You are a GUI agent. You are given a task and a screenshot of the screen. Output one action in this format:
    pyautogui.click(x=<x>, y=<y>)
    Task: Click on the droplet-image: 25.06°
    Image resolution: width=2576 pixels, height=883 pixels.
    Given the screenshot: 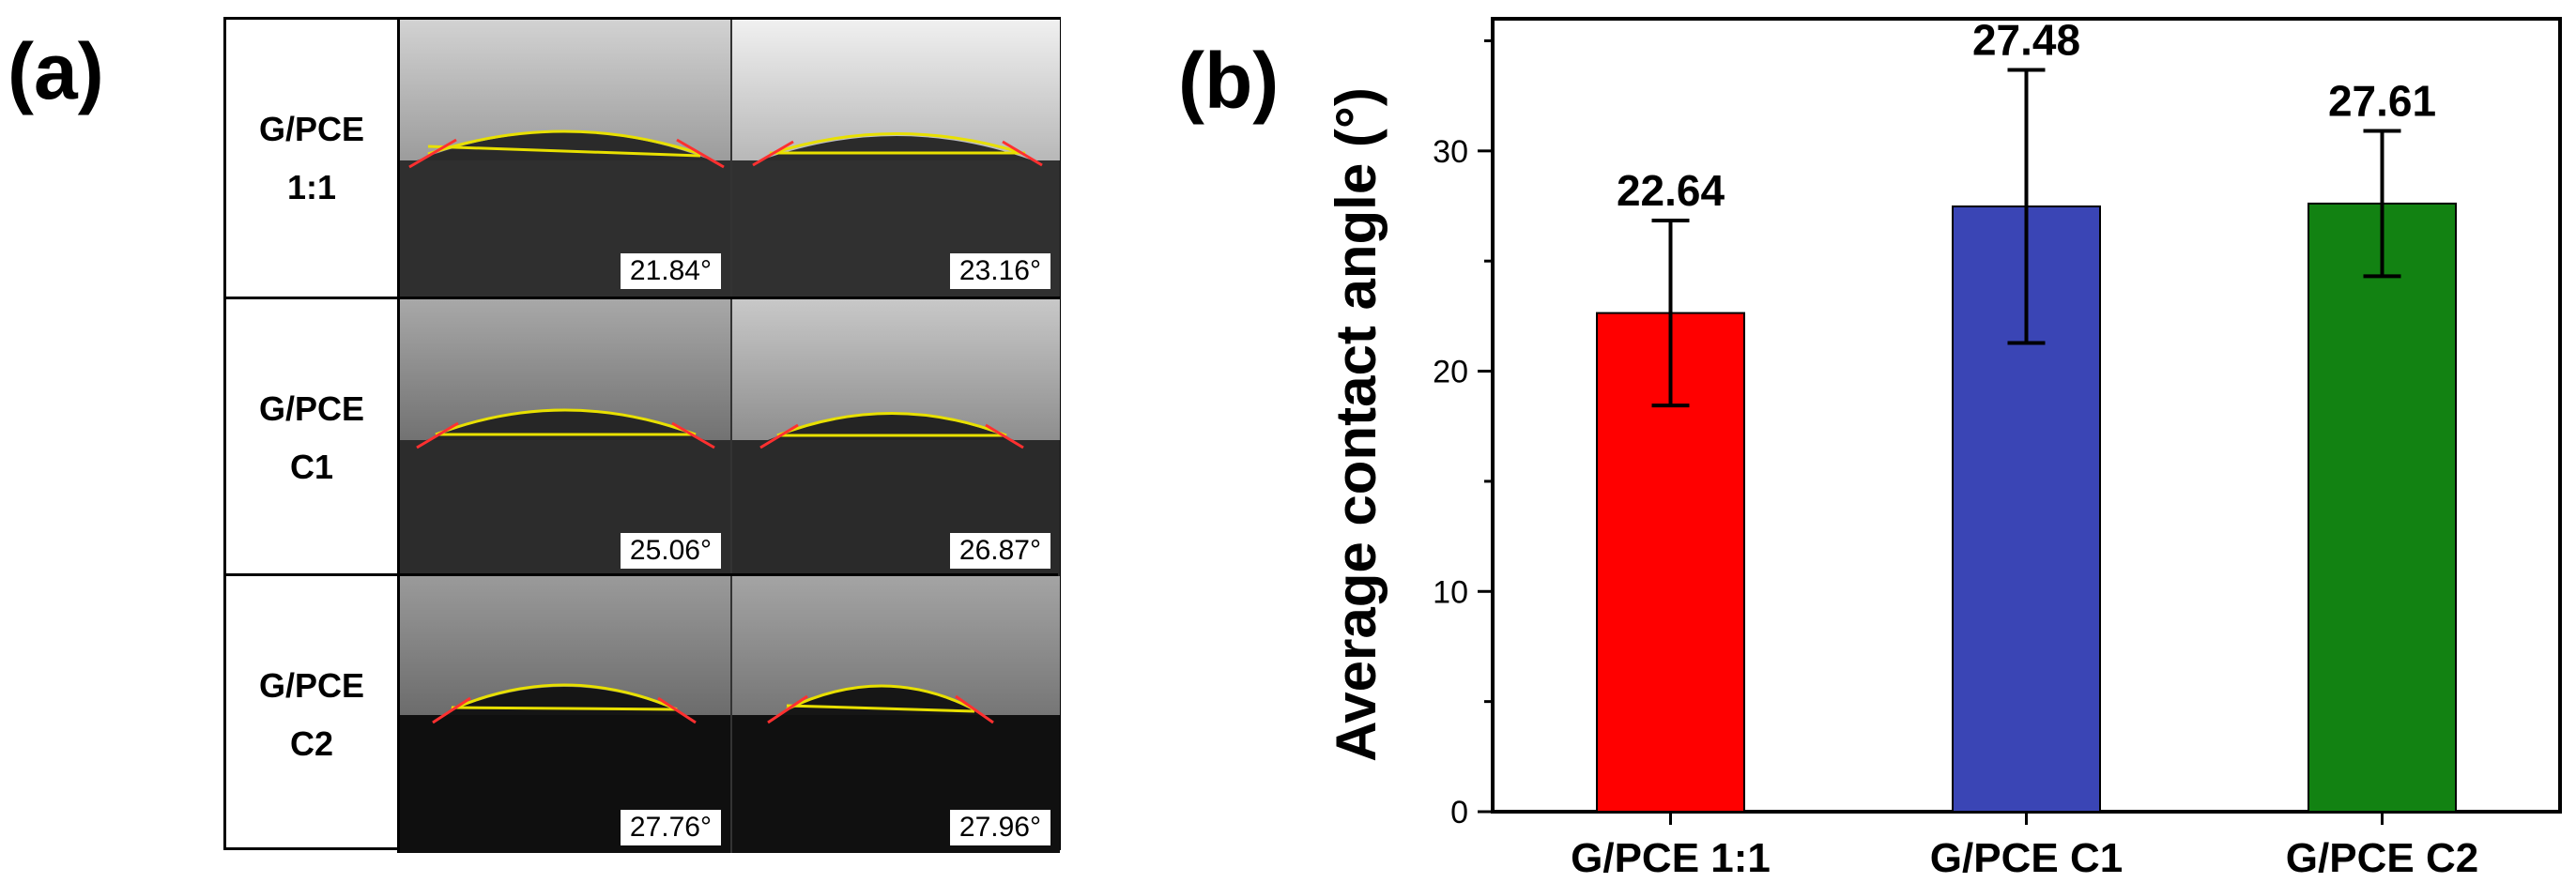 What is the action you would take?
    pyautogui.click(x=565, y=437)
    